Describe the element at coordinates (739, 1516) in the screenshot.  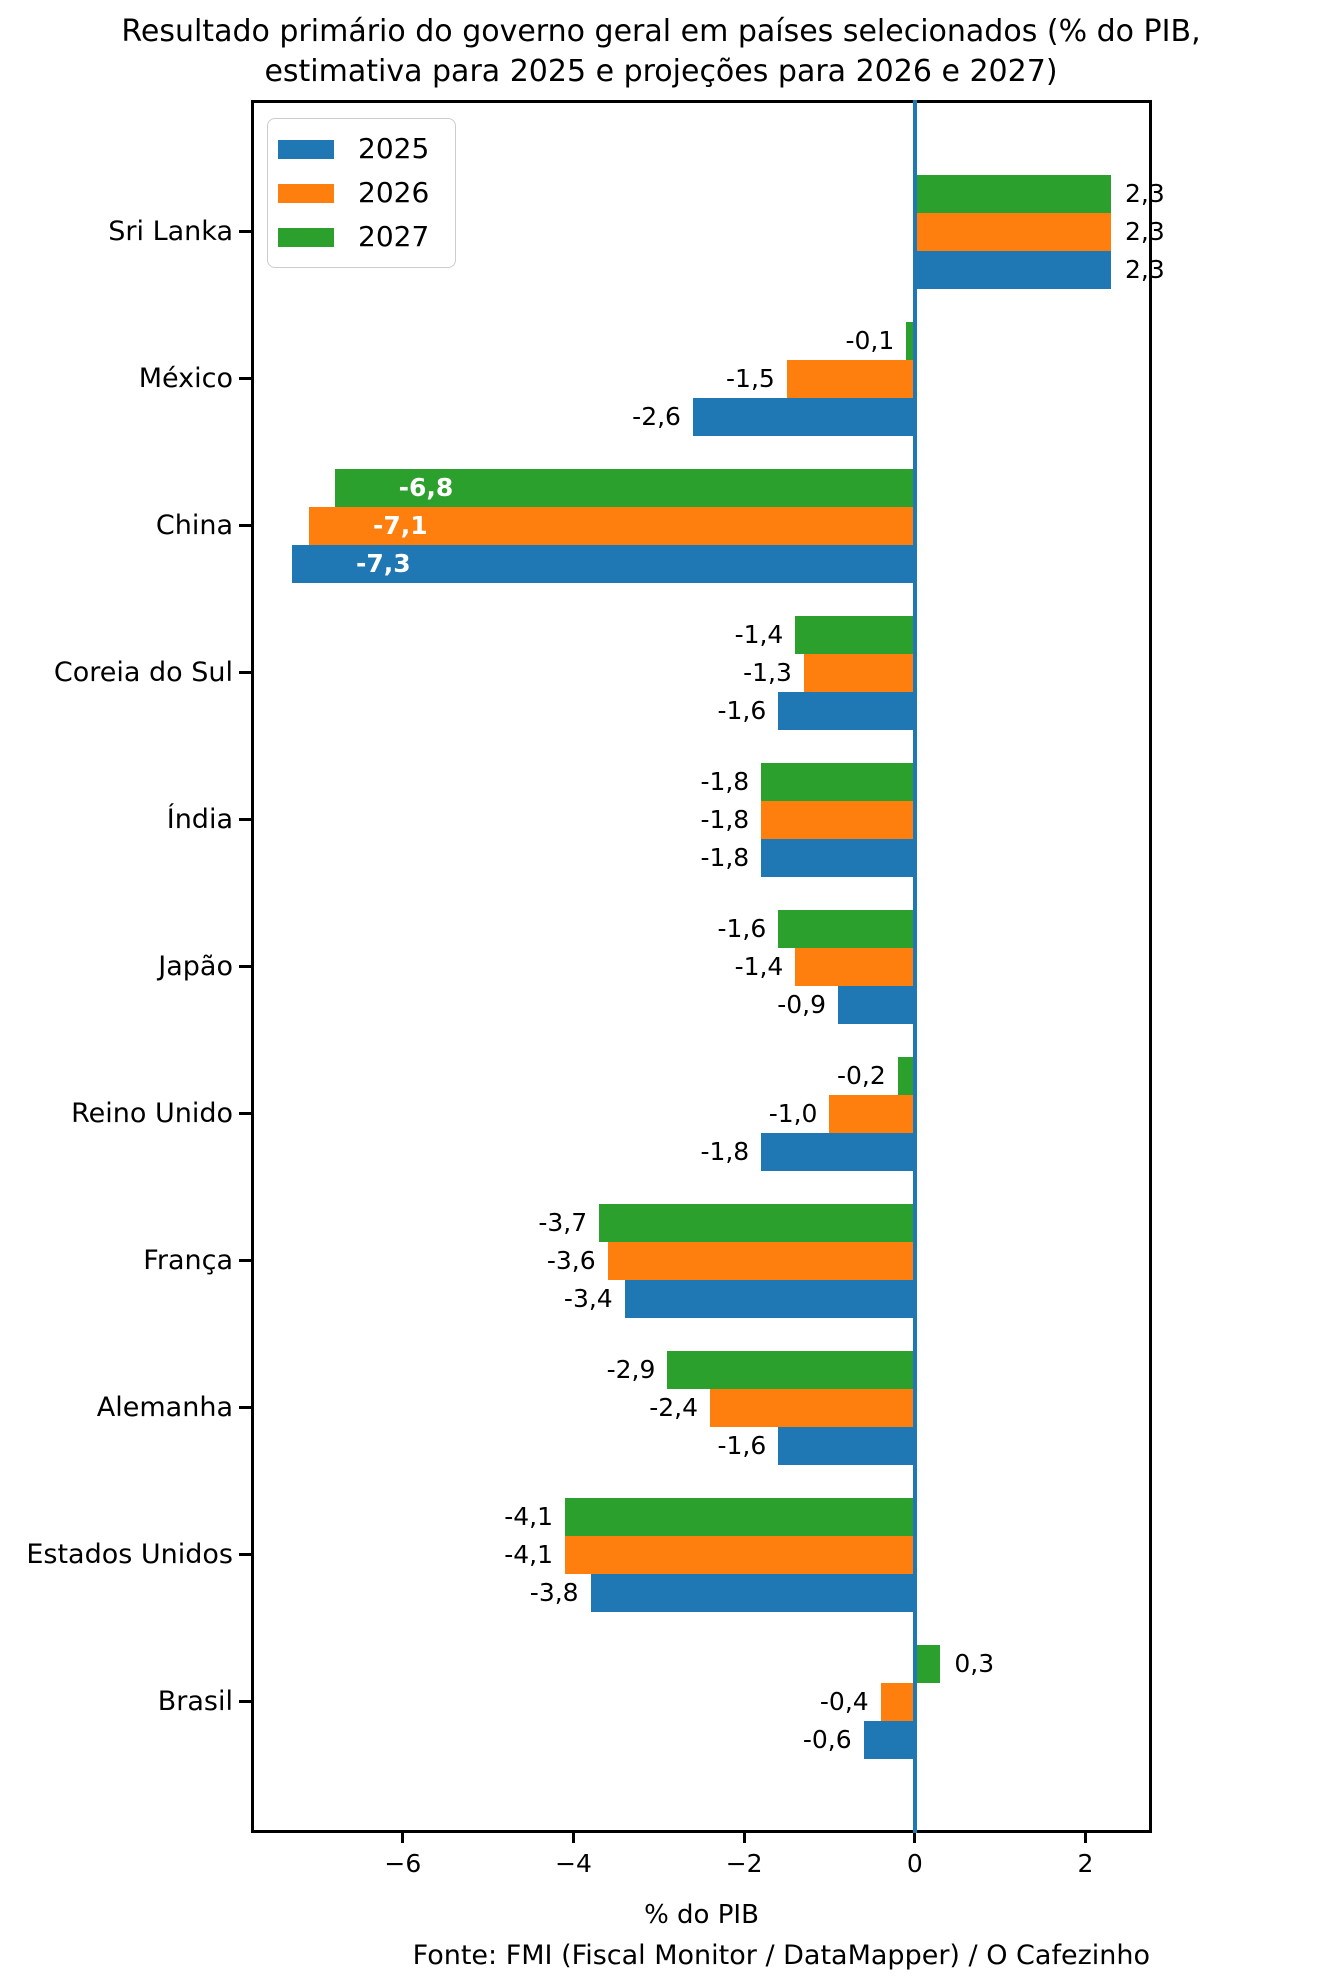
I see `bar-2027-estados-unidos` at that location.